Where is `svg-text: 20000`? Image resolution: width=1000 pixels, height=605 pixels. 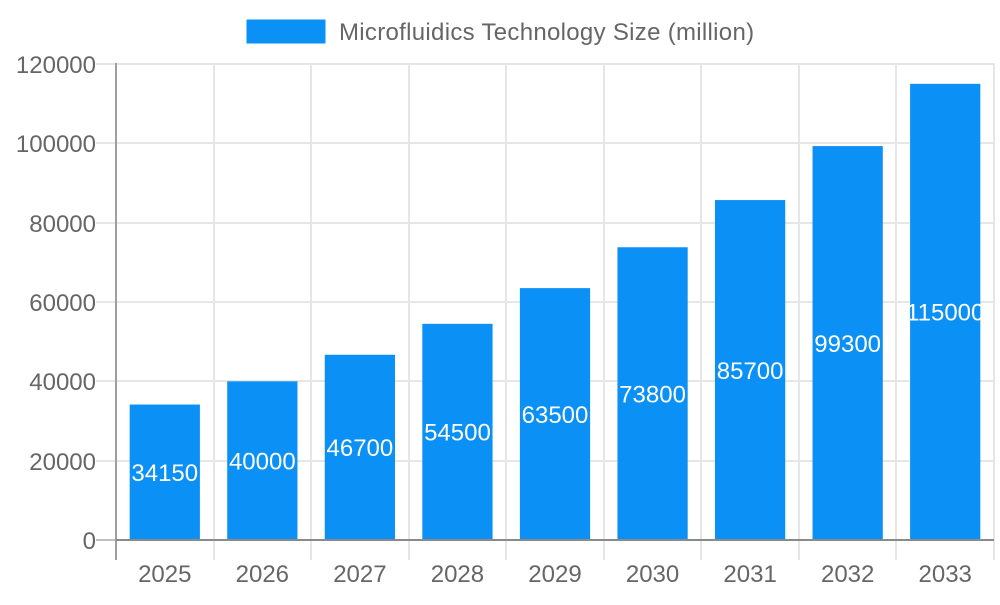
svg-text: 20000 is located at coordinates (62, 462).